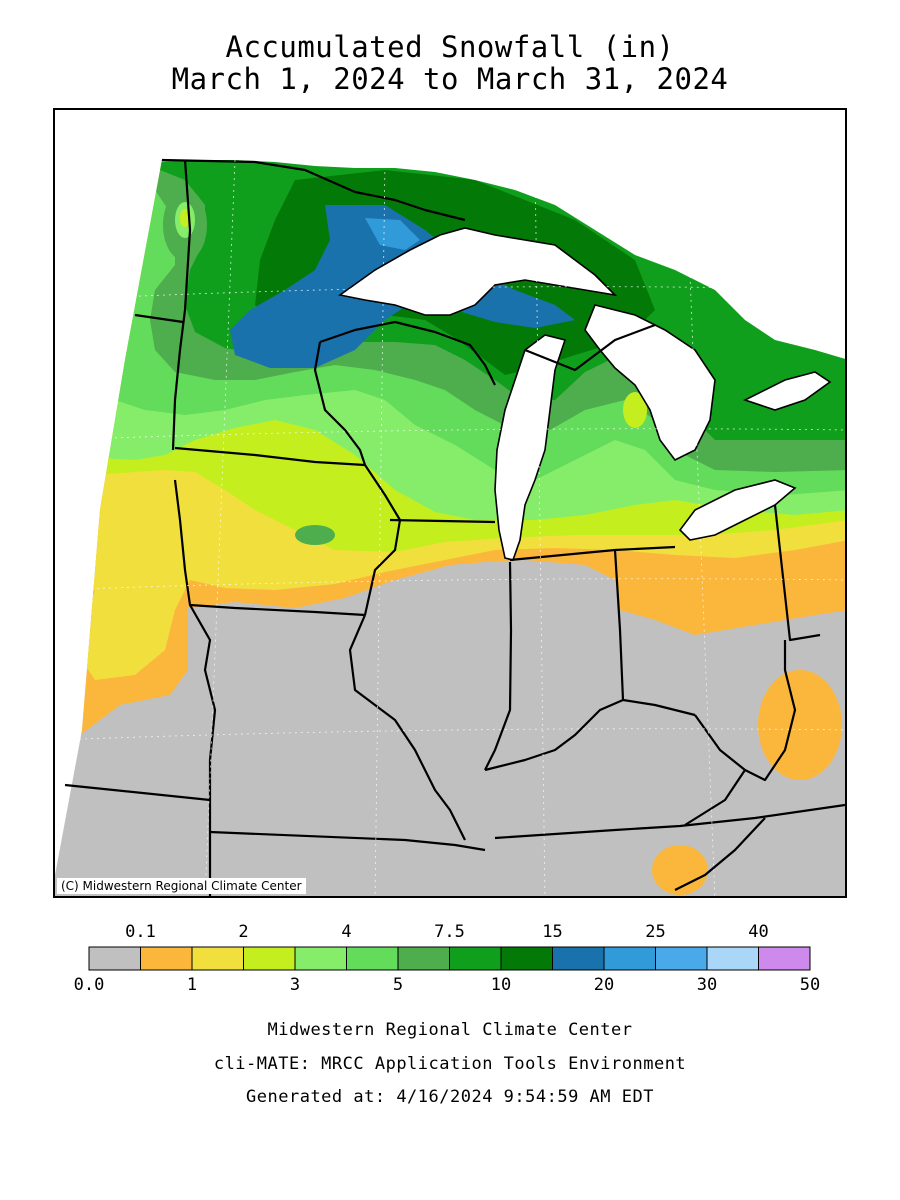 This screenshot has width=900, height=1200. What do you see at coordinates (450, 79) in the screenshot?
I see `map-subtitle: March 1, 2024 to March 31, 2024` at bounding box center [450, 79].